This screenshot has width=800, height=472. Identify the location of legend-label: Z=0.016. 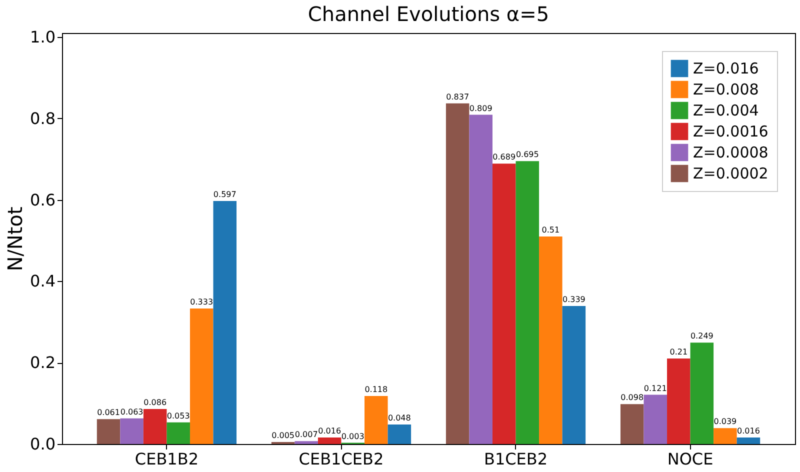
(726, 69).